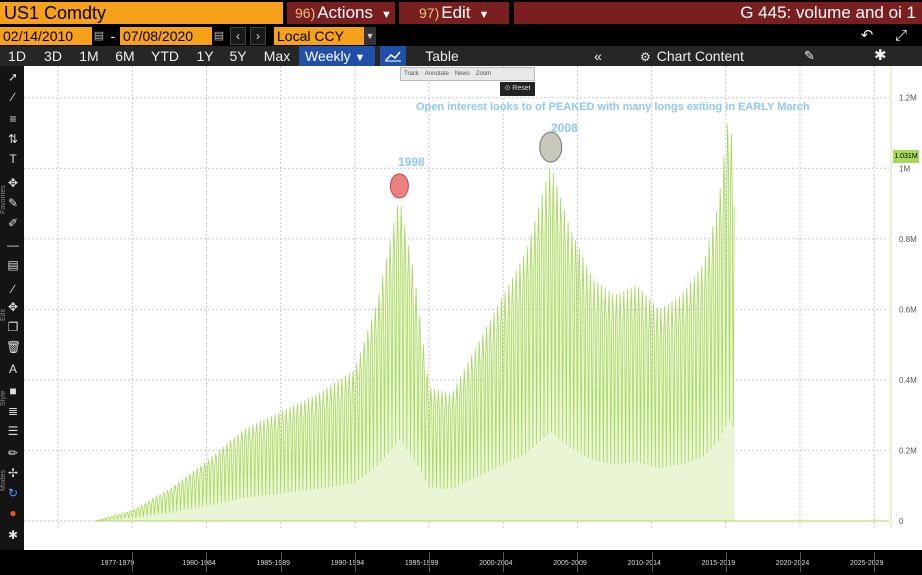 The image size is (922, 575). I want to click on chart-content-icon: ⚙, so click(645, 57).